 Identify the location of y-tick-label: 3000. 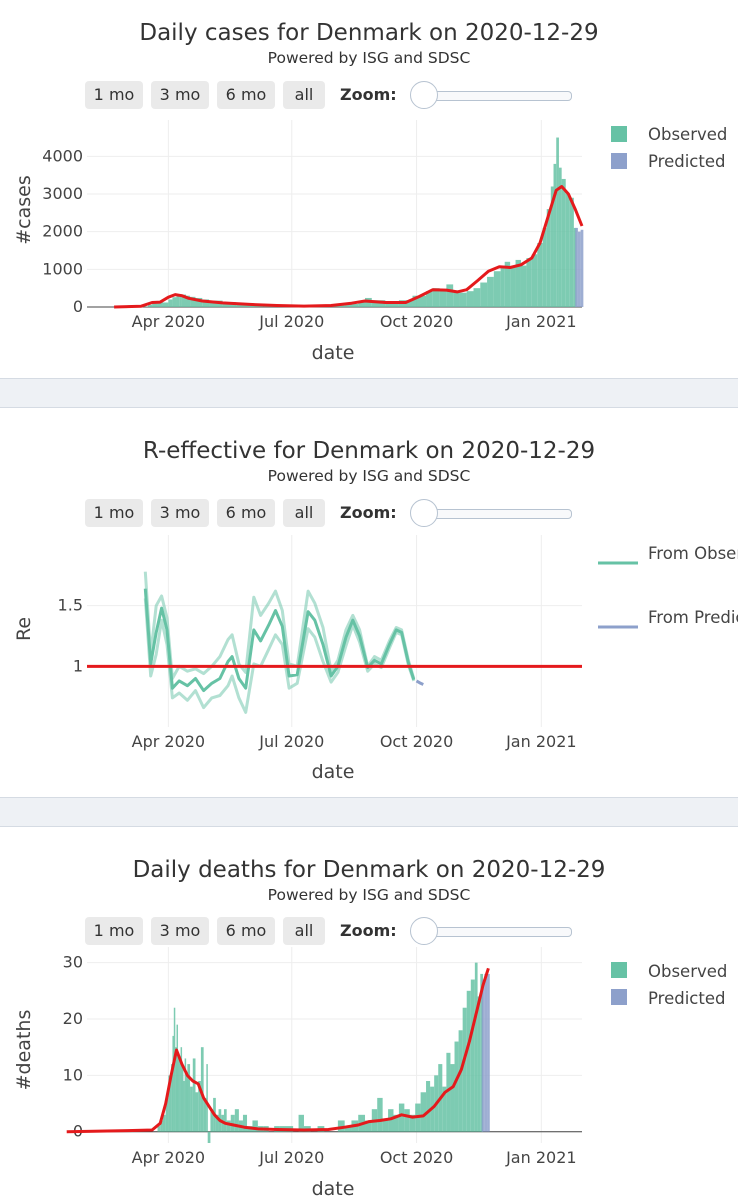
(62, 193).